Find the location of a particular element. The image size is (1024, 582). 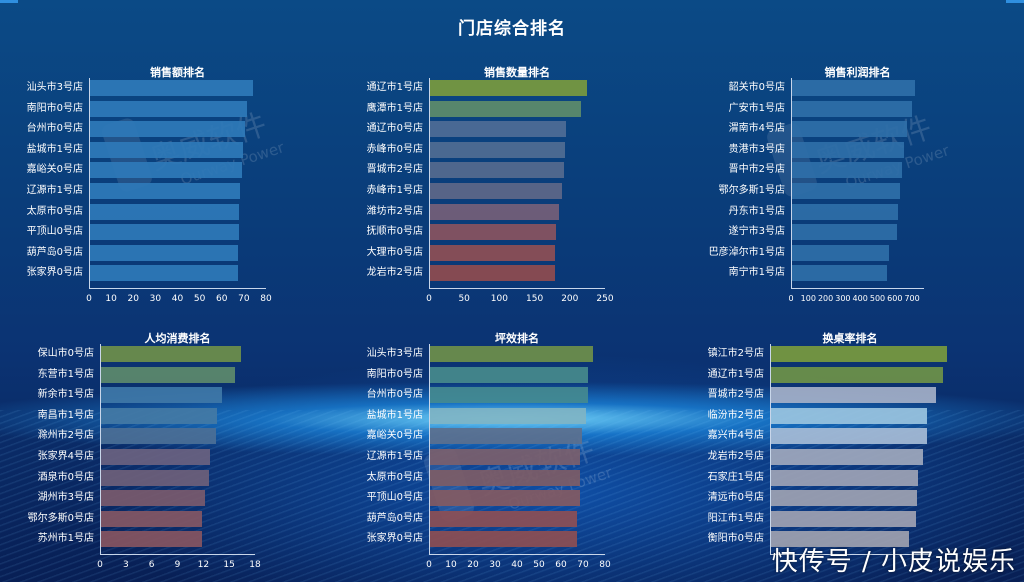

category-label: 贵港市3号店 is located at coordinates (756, 149).